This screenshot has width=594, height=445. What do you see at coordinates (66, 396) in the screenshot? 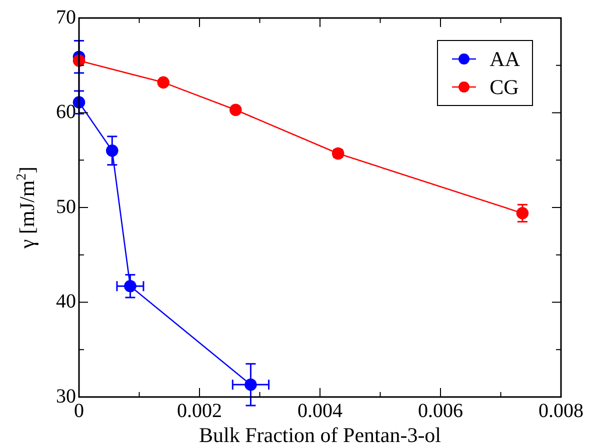
I see `y-tick-label: 30` at bounding box center [66, 396].